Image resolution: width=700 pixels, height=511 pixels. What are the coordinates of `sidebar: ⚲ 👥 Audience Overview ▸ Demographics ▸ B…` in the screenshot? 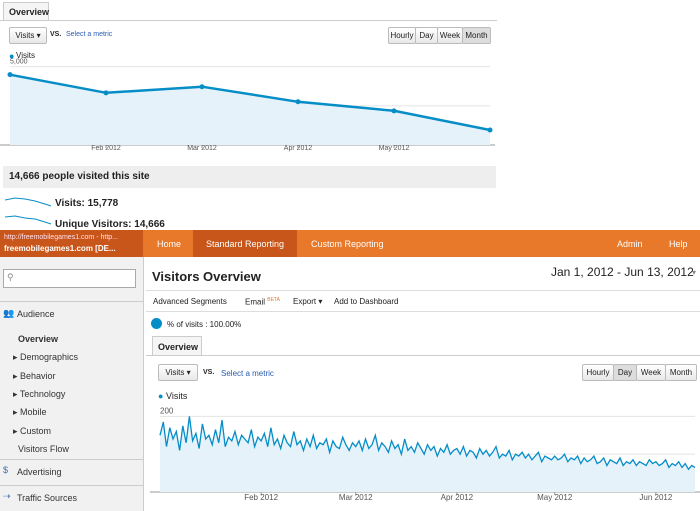 It's located at (72, 384).